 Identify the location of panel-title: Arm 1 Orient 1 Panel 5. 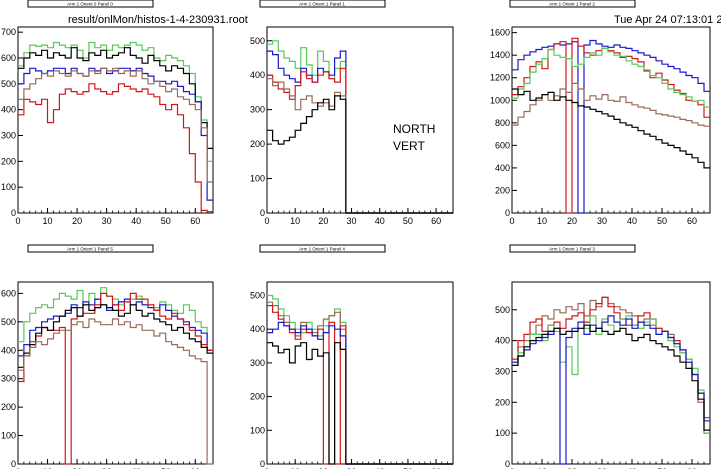
(90, 249).